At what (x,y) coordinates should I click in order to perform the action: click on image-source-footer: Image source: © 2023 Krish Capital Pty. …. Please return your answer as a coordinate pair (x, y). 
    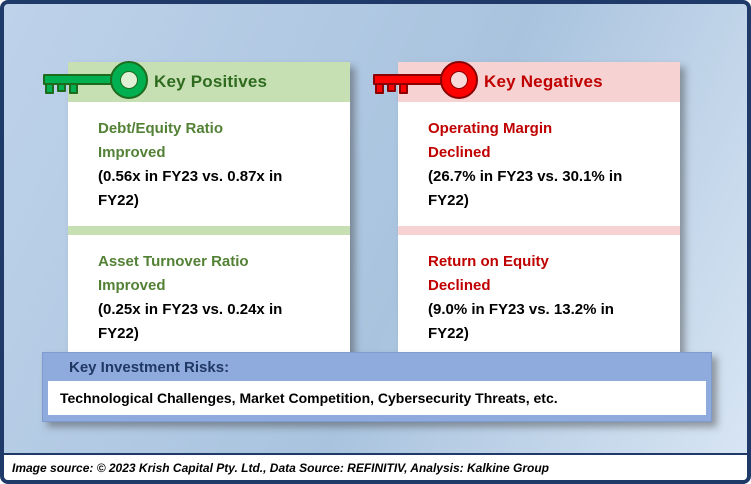
    Looking at the image, I should click on (375, 466).